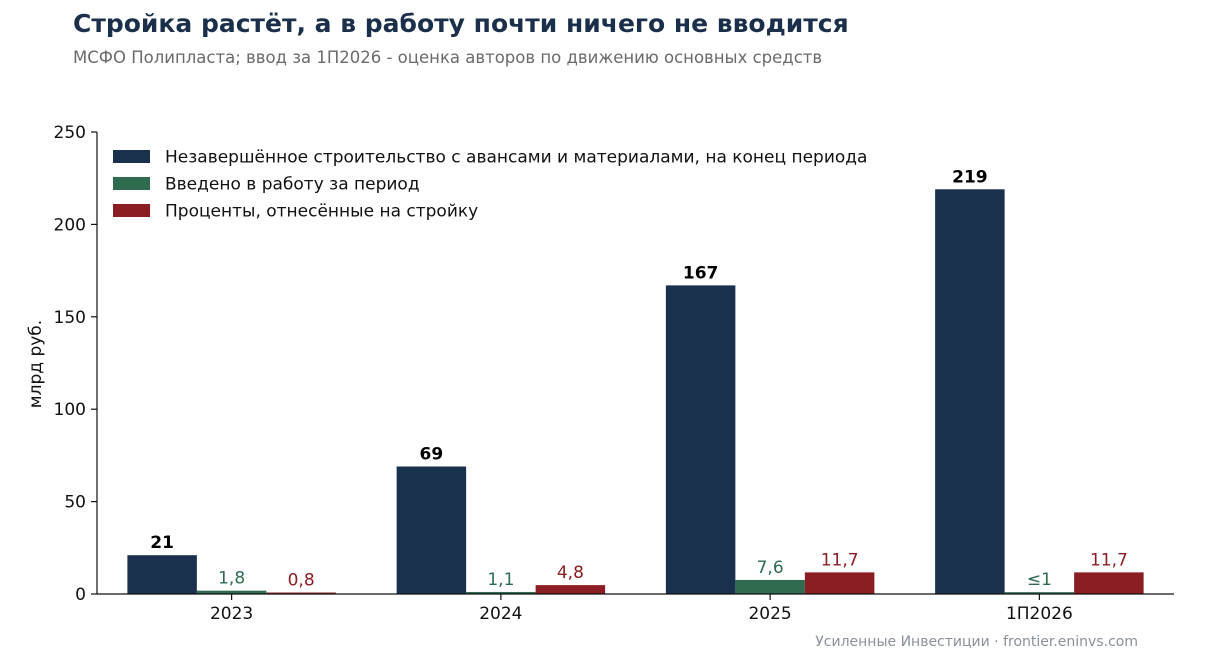 The height and width of the screenshot is (660, 1210). Describe the element at coordinates (500, 580) in the screenshot. I see `value-label-s1-2024: 1,1` at that location.